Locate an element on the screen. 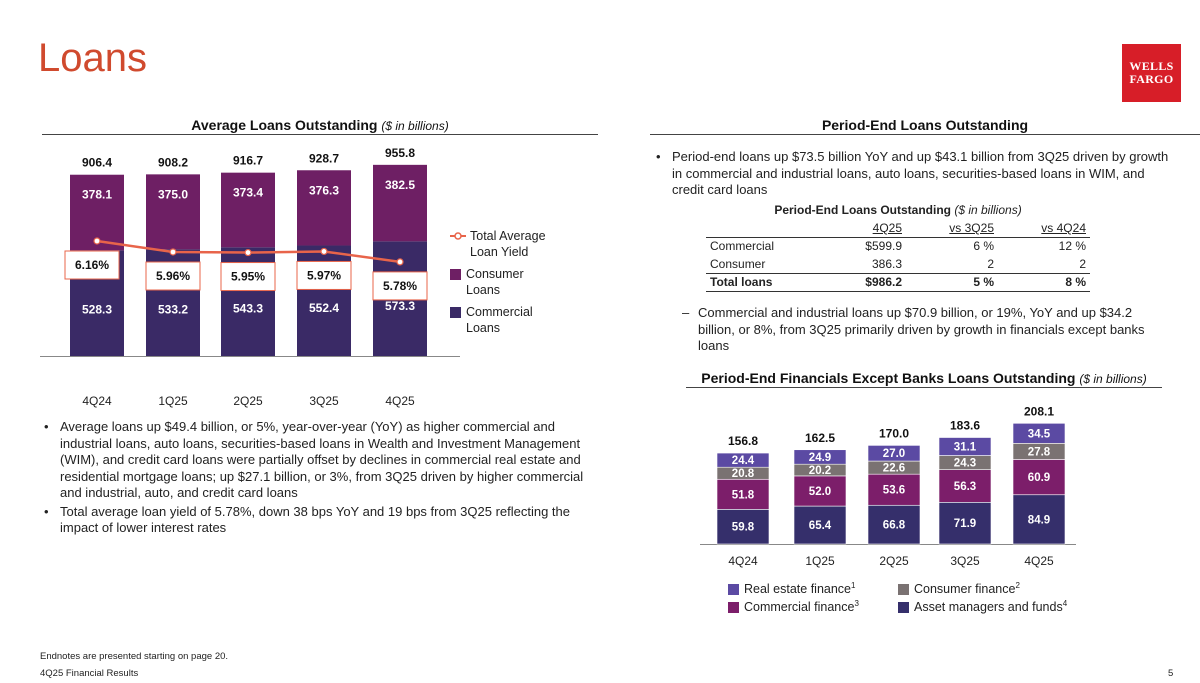 Image resolution: width=1200 pixels, height=683 pixels. fin-chart-title-rule is located at coordinates (924, 387).